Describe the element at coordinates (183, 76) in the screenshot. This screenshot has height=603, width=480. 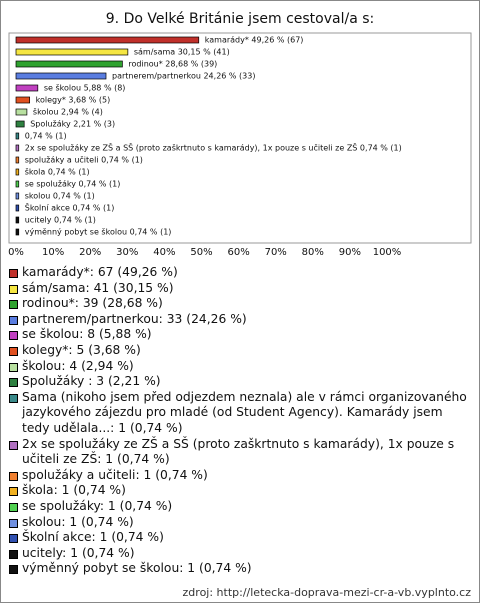
I see `bar-label: partnerem/partnerkou 24,26 % (33)` at that location.